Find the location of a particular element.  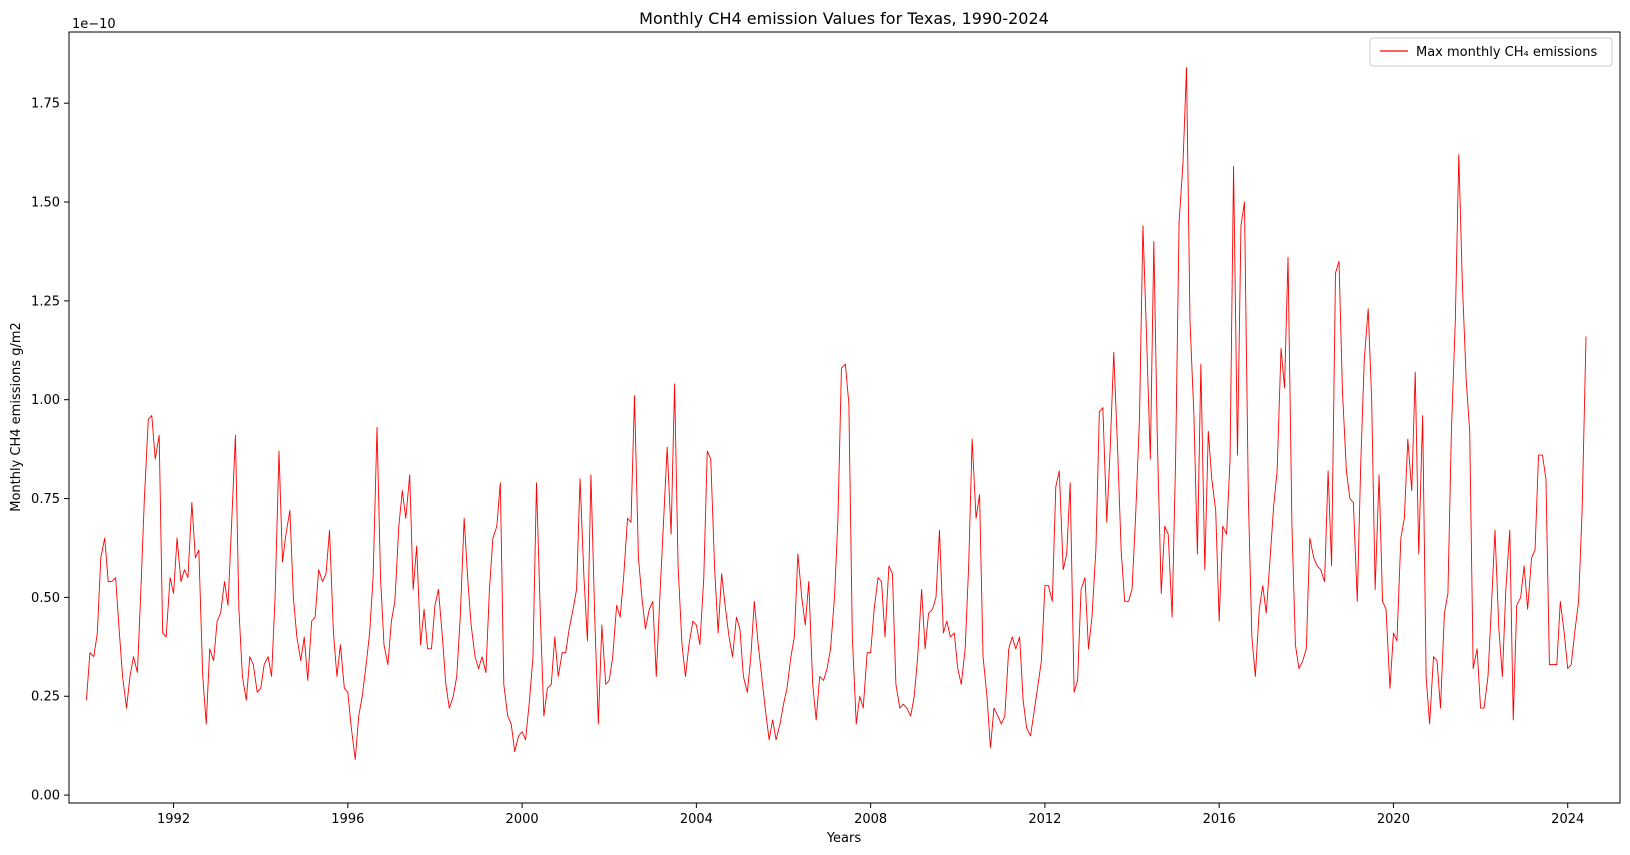

y-tick-label: 0.25 is located at coordinates (45, 697).